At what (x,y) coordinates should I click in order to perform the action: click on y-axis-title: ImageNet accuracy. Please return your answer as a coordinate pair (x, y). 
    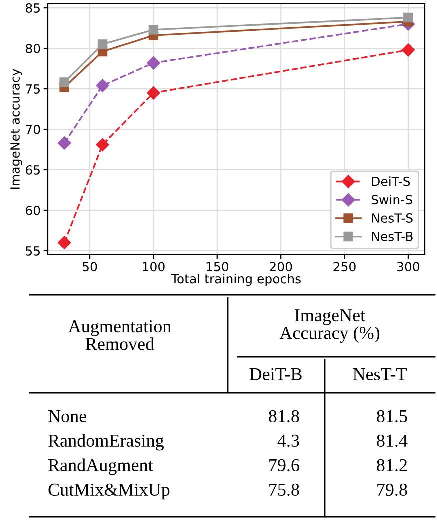
    Looking at the image, I should click on (16, 129).